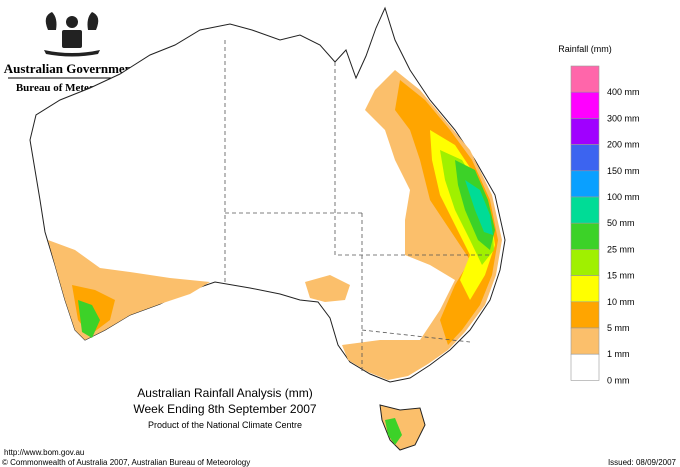 The width and height of the screenshot is (680, 467). Describe the element at coordinates (225, 425) in the screenshot. I see `caption-credit: Product of the National Climate Centre` at that location.